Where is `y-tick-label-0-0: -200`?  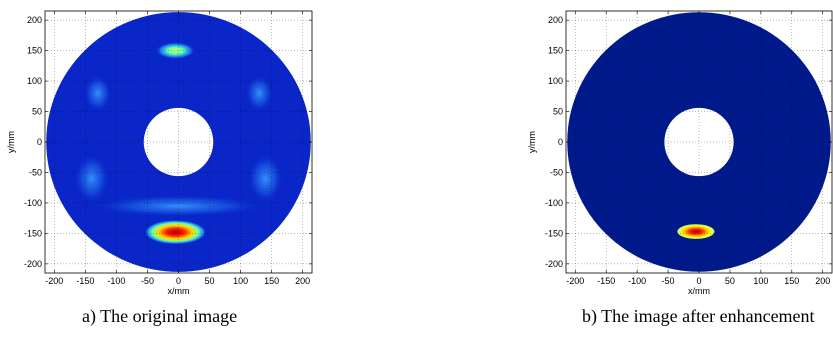 y-tick-label-0-0: -200 is located at coordinates (33, 264).